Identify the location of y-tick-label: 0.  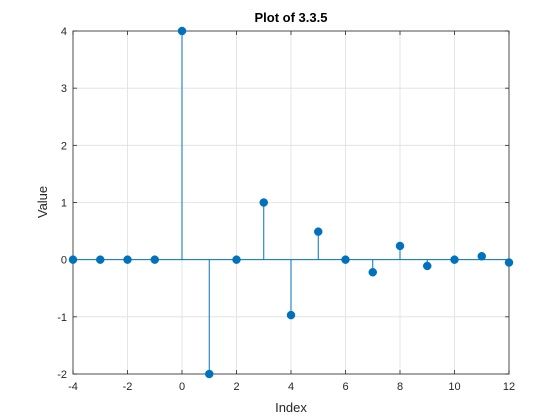
(64, 261).